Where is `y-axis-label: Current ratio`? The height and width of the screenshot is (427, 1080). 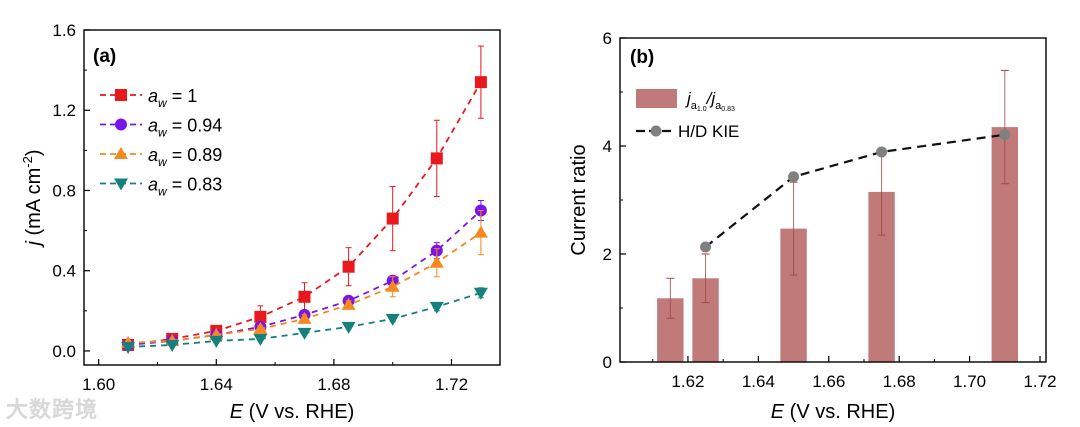
y-axis-label: Current ratio is located at coordinates (579, 199).